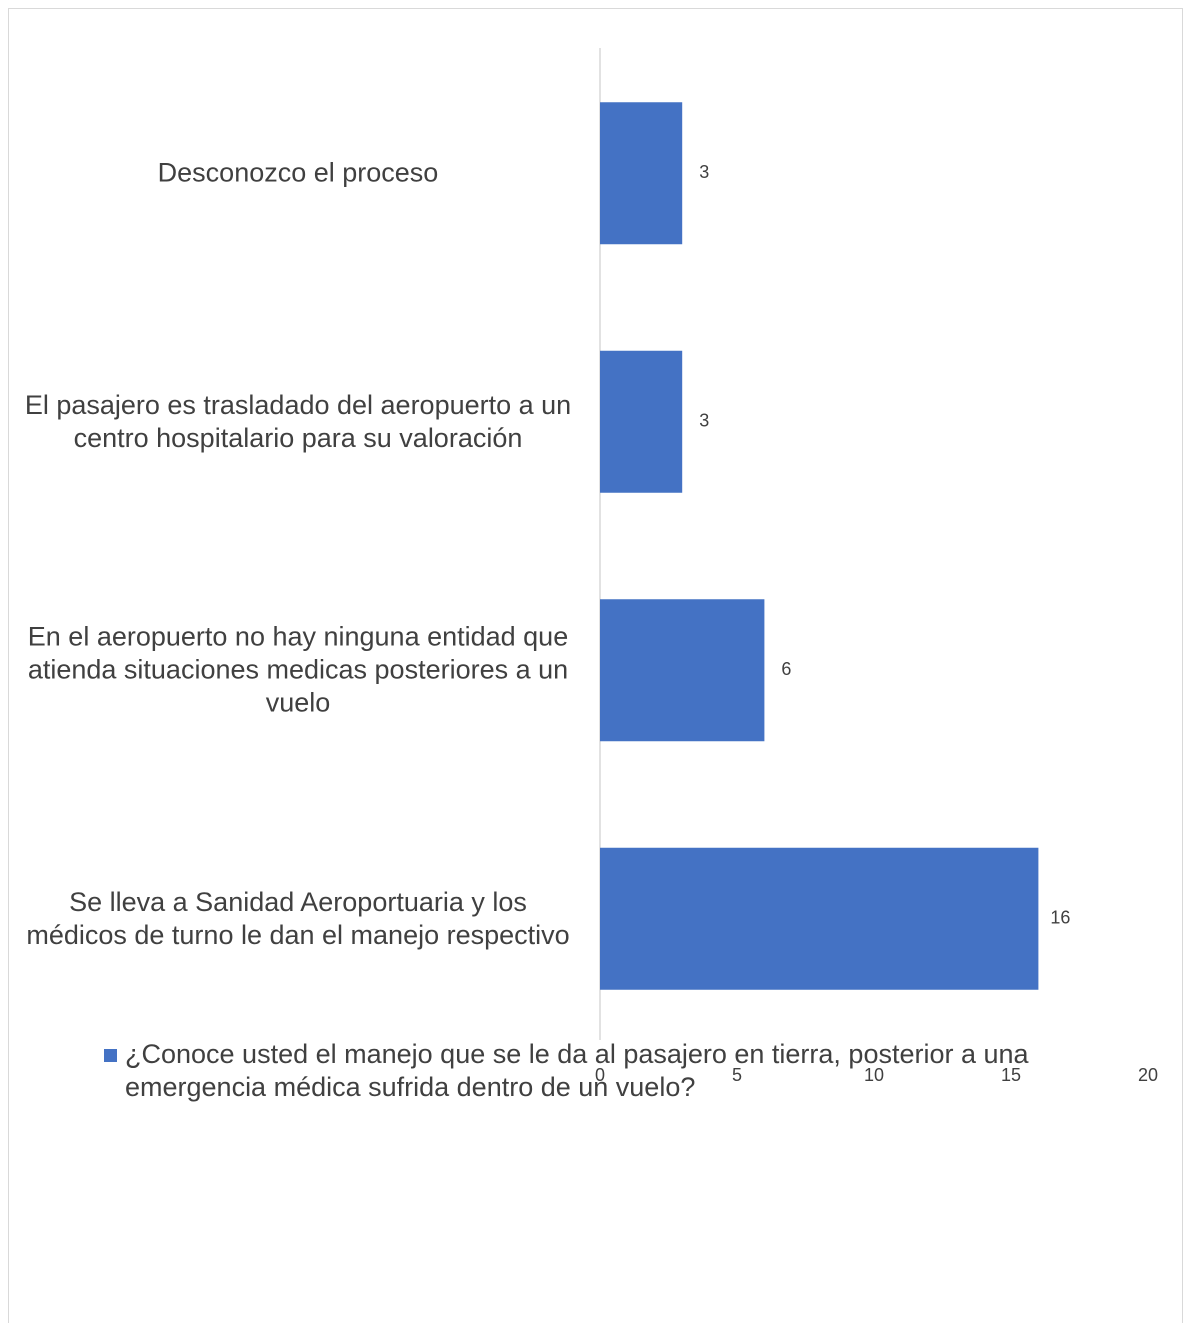 This screenshot has height=1323, width=1191. Describe the element at coordinates (874, 1075) in the screenshot. I see `x-tick-label: 10` at that location.